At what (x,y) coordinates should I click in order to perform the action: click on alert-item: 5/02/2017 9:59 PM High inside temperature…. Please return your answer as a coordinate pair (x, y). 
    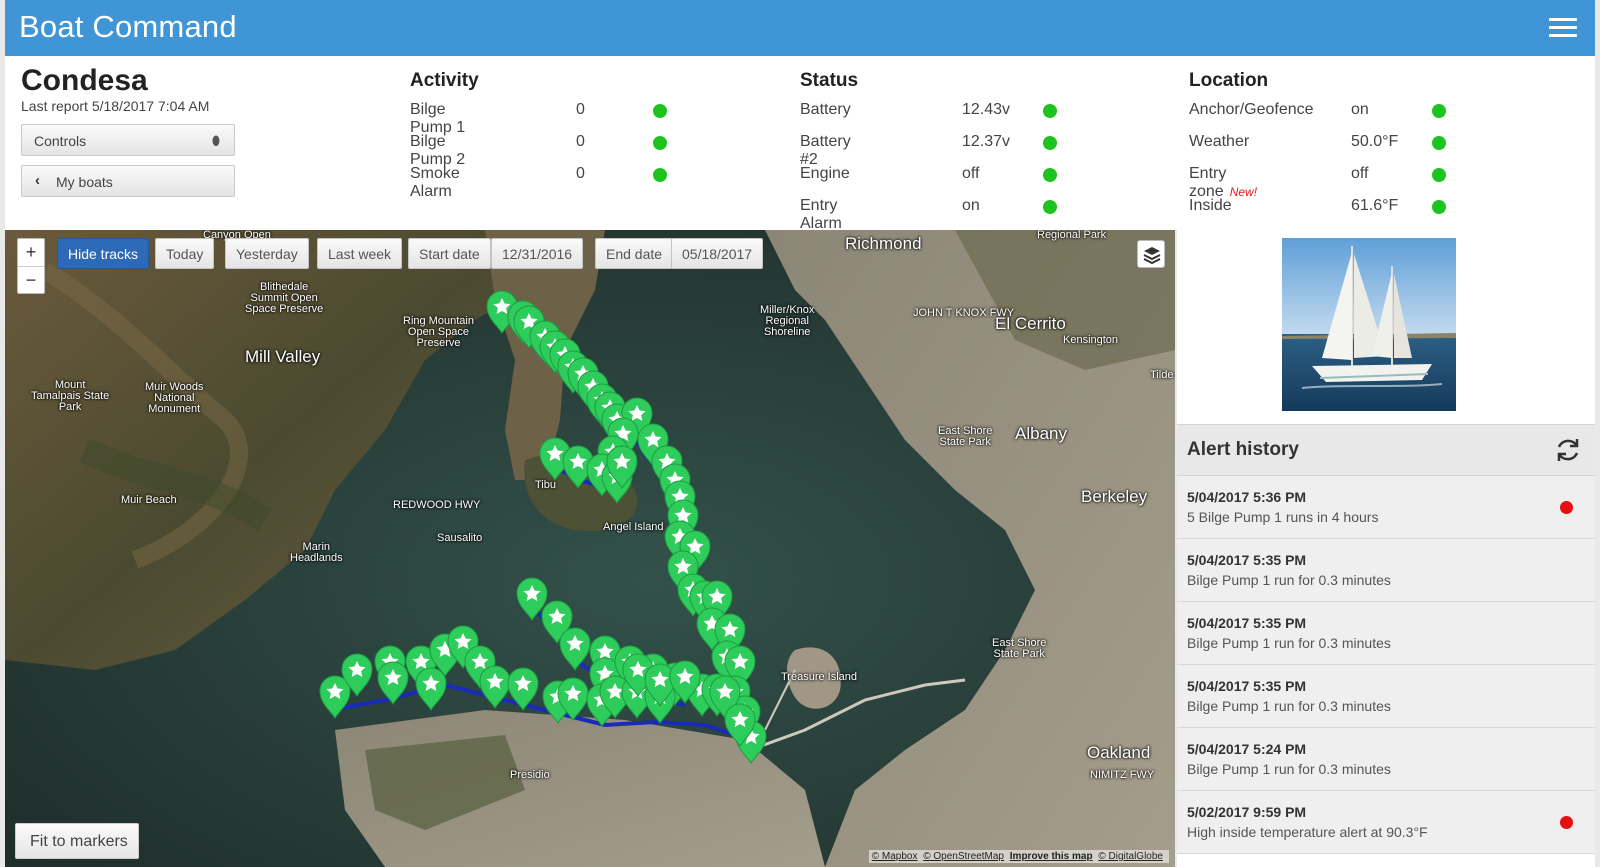
    Looking at the image, I should click on (1386, 822).